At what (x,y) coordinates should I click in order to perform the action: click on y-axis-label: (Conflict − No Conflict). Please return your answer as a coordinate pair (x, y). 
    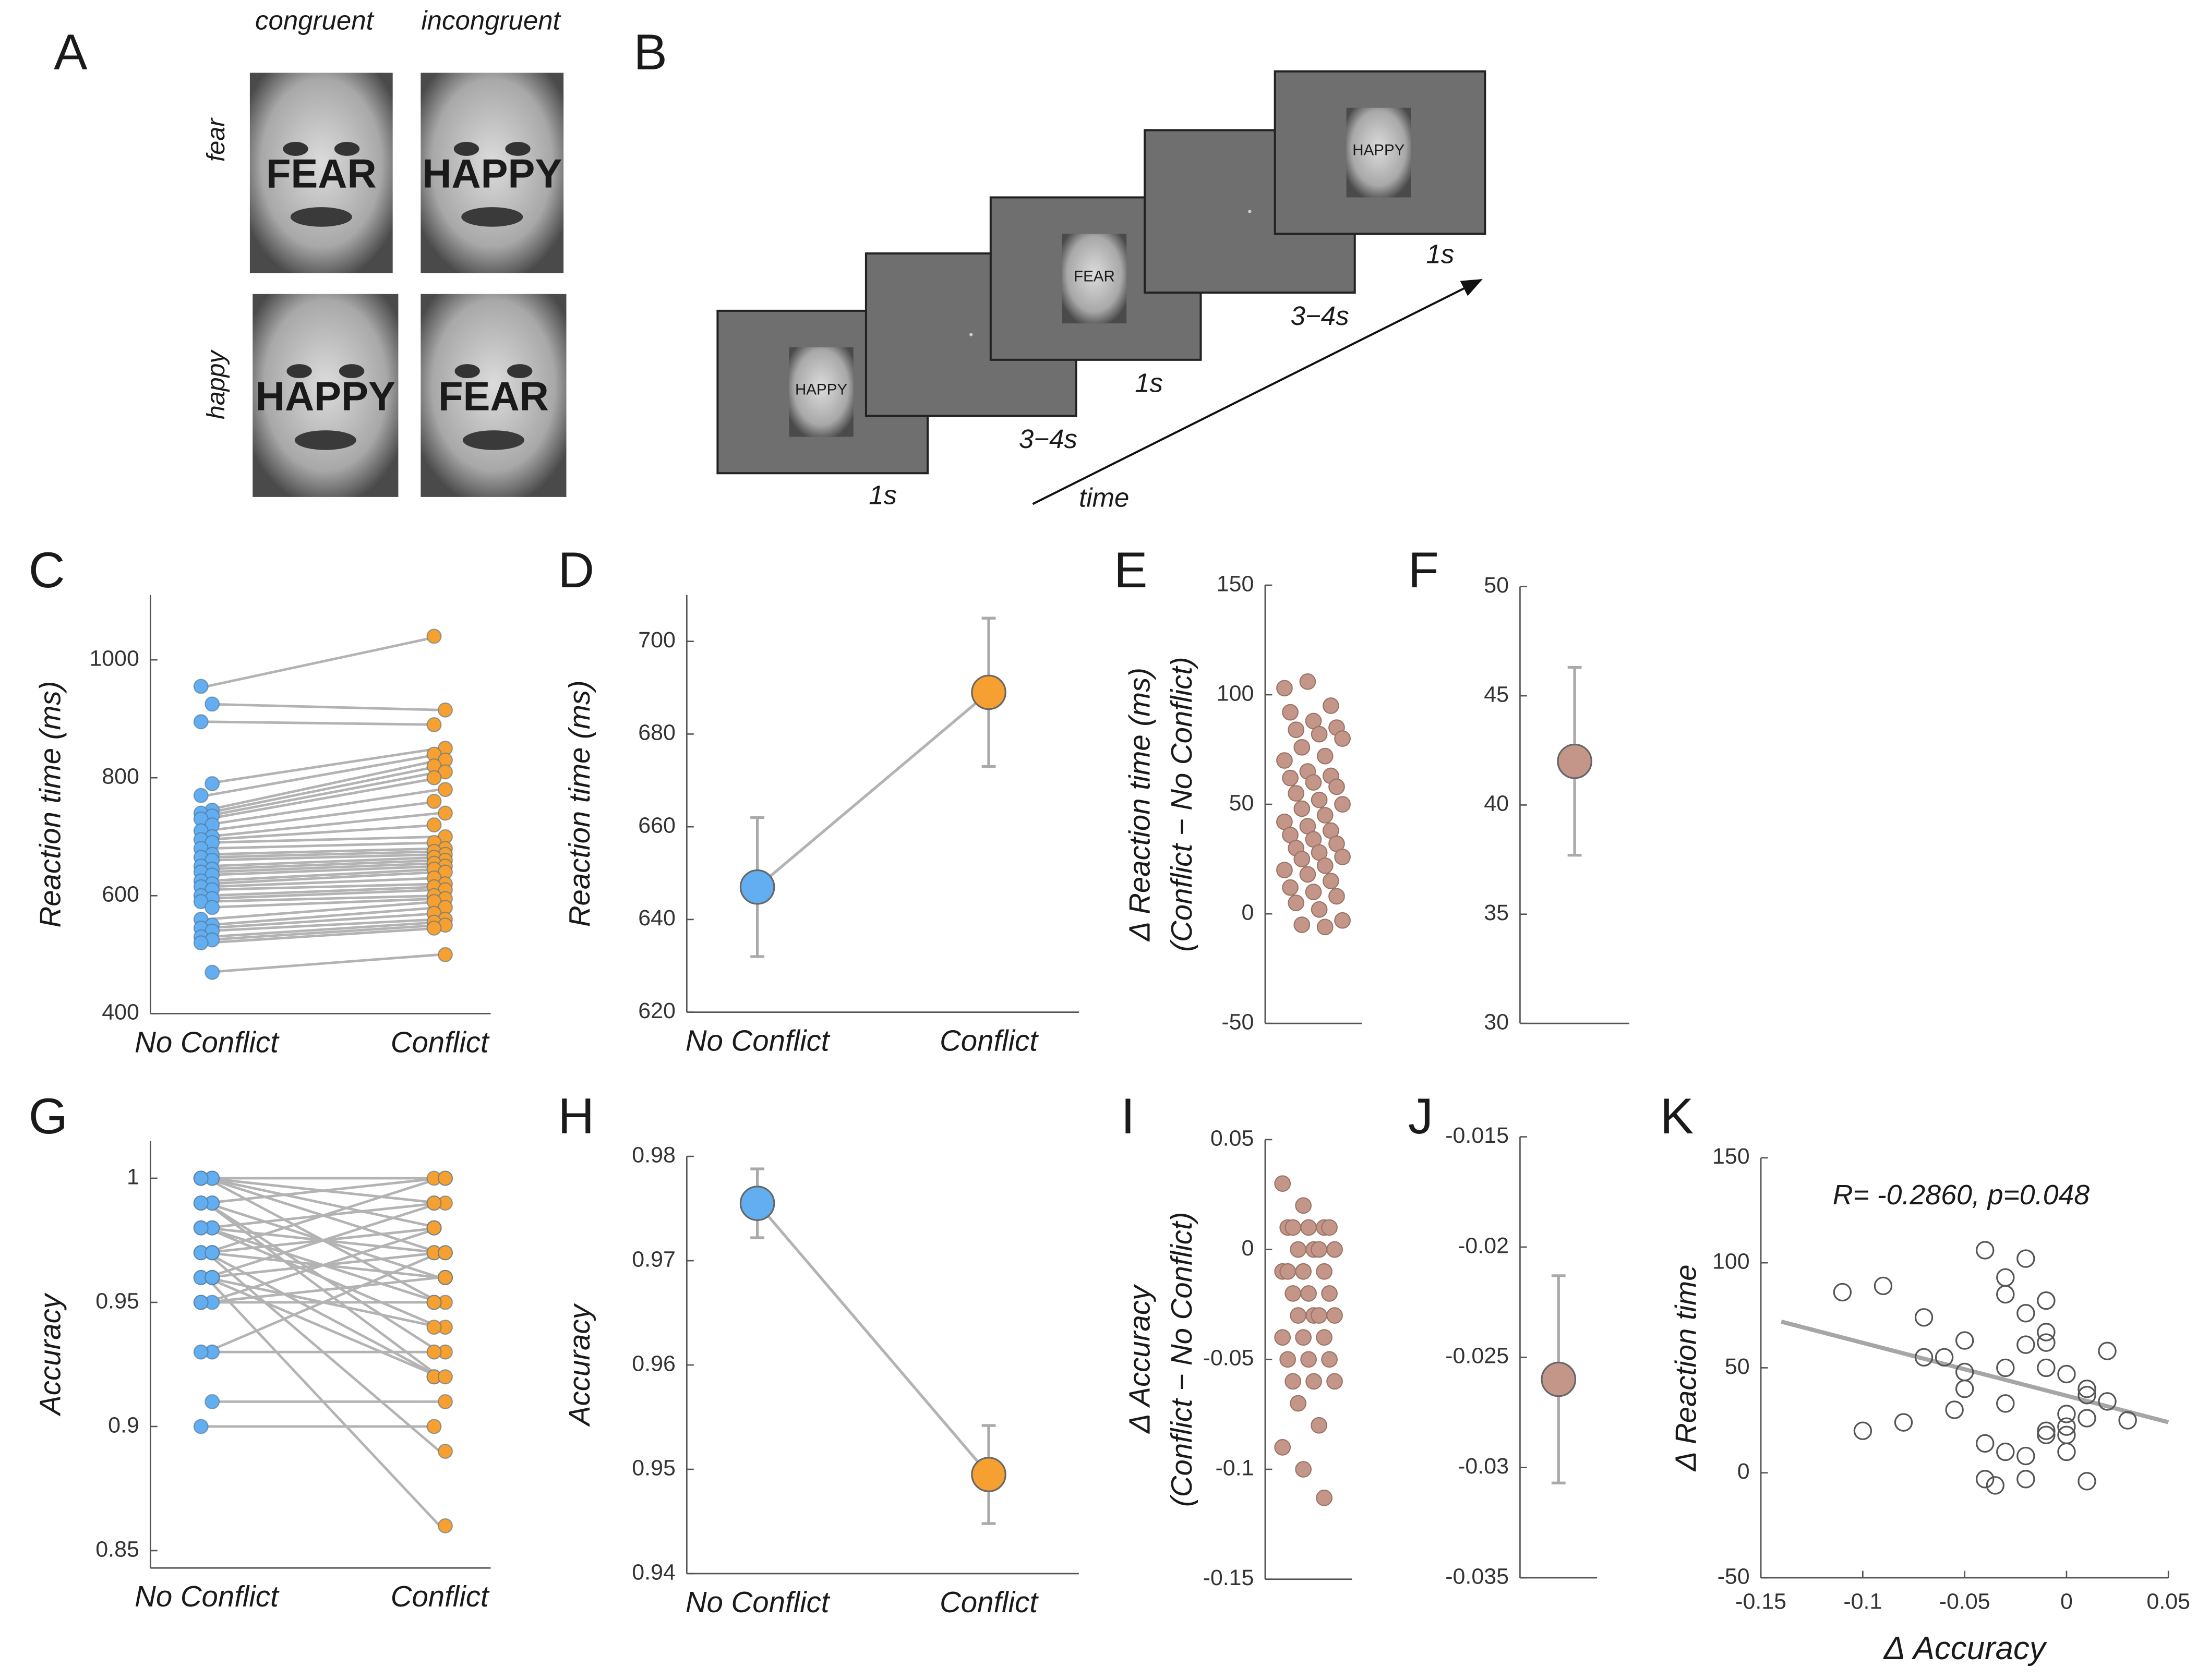
    Looking at the image, I should click on (1181, 1360).